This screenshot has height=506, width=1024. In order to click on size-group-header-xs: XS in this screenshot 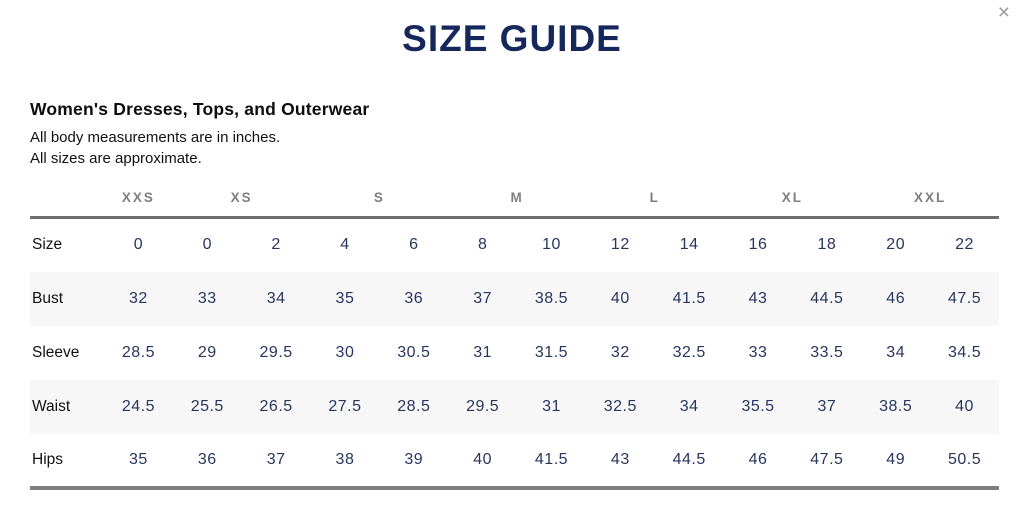, I will do `click(241, 200)`.